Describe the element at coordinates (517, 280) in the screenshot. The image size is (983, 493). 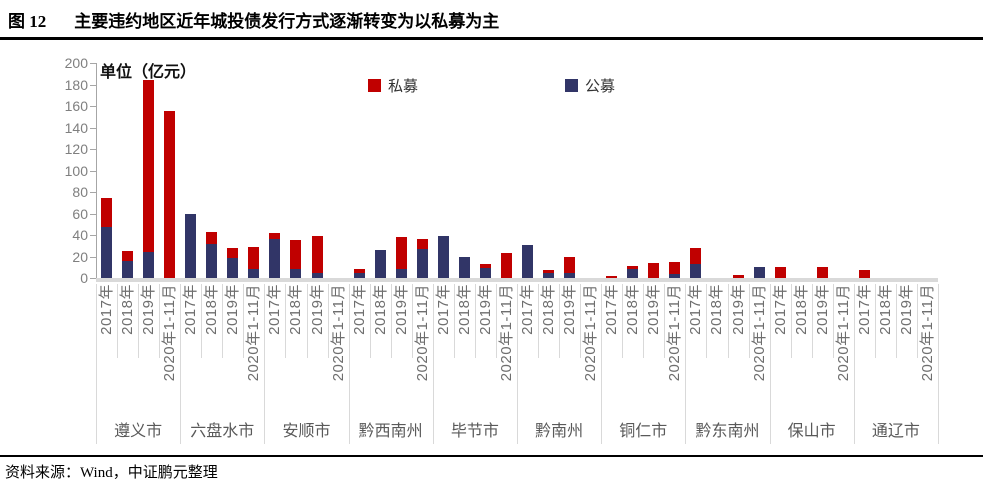
I see `x-axis-line` at that location.